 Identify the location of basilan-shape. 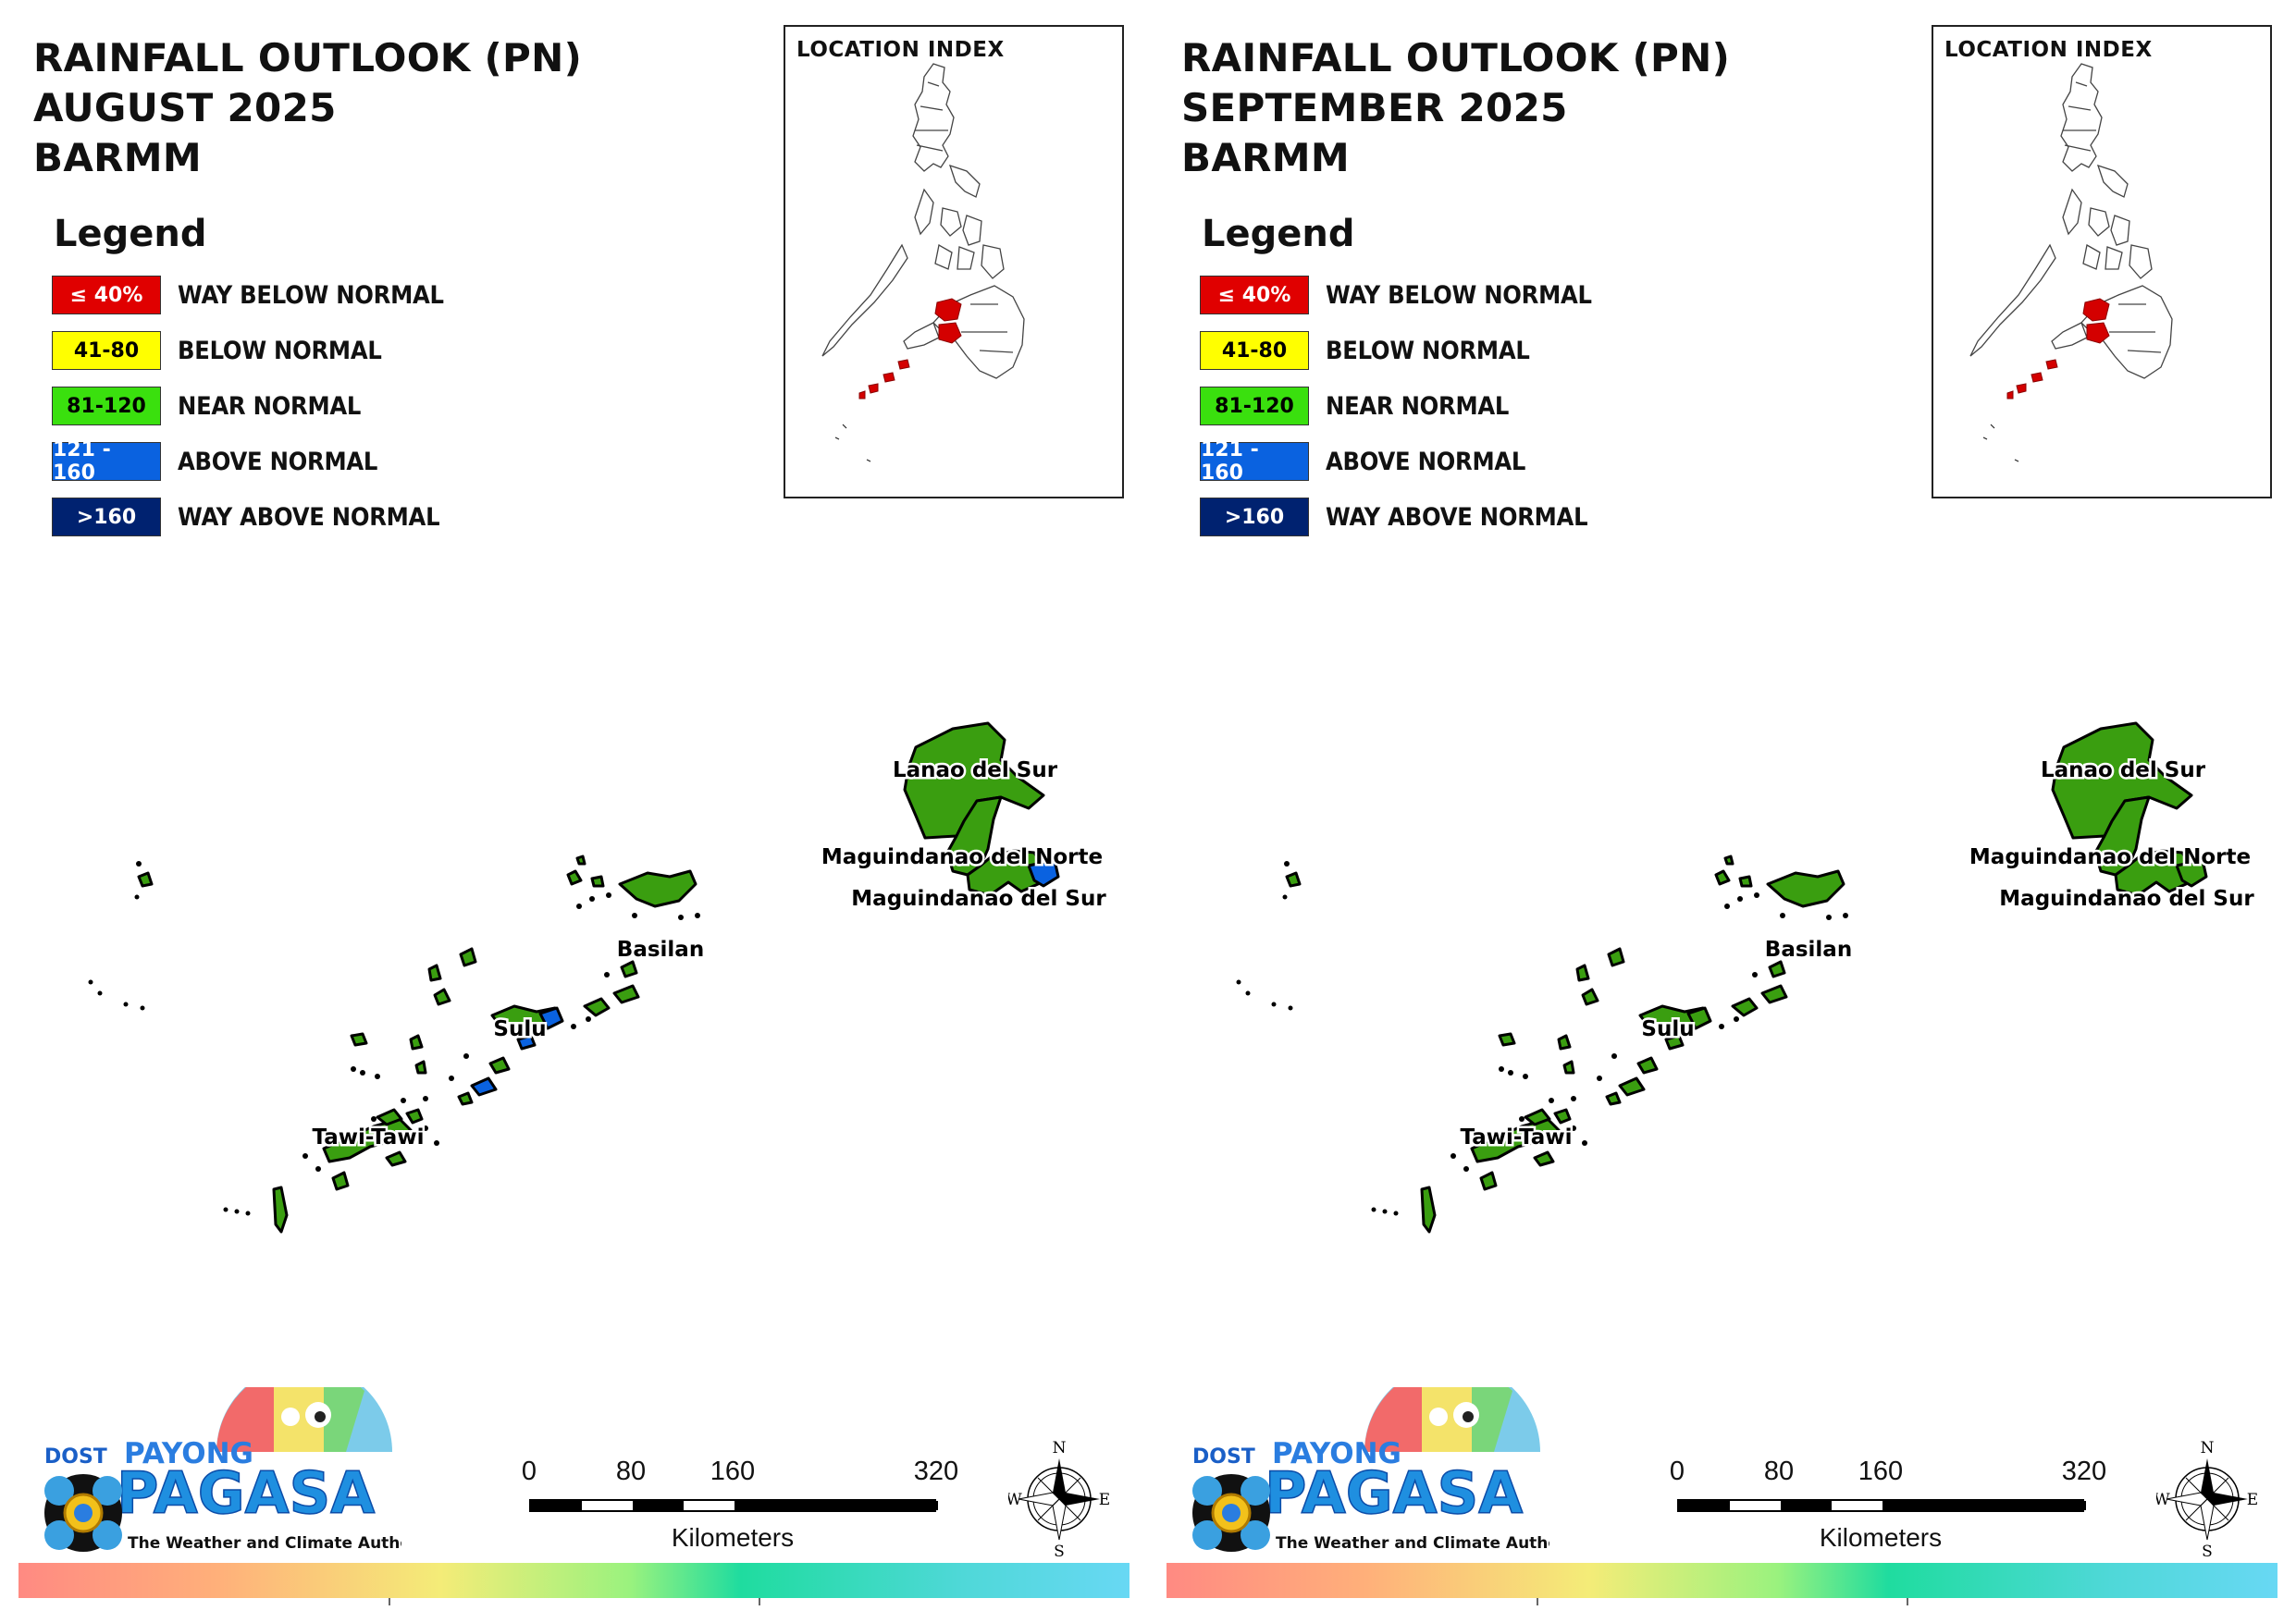
(657, 888).